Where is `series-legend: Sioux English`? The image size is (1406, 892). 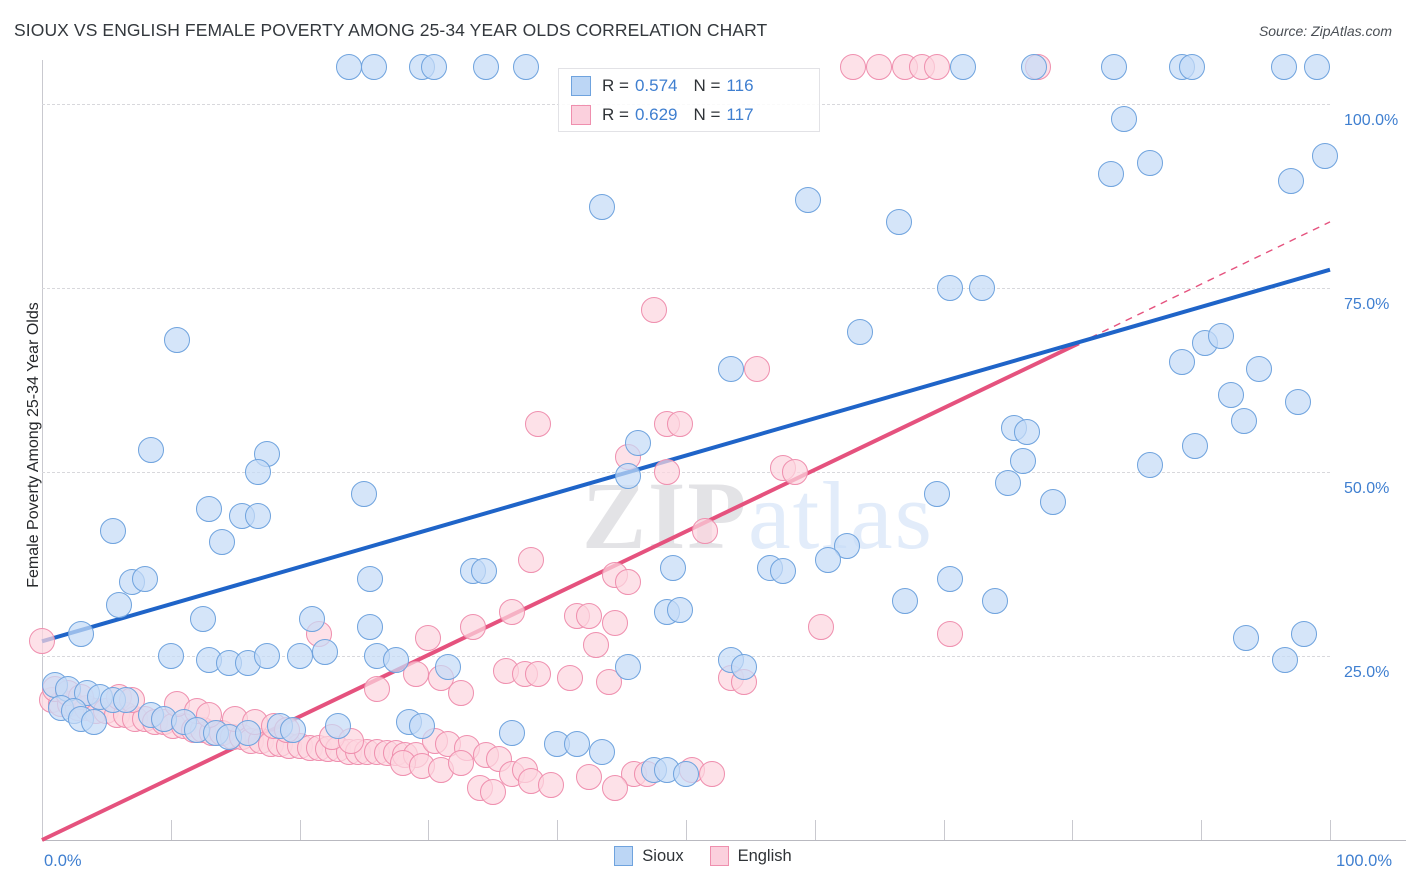
series-legend: Sioux English is located at coordinates (703, 856).